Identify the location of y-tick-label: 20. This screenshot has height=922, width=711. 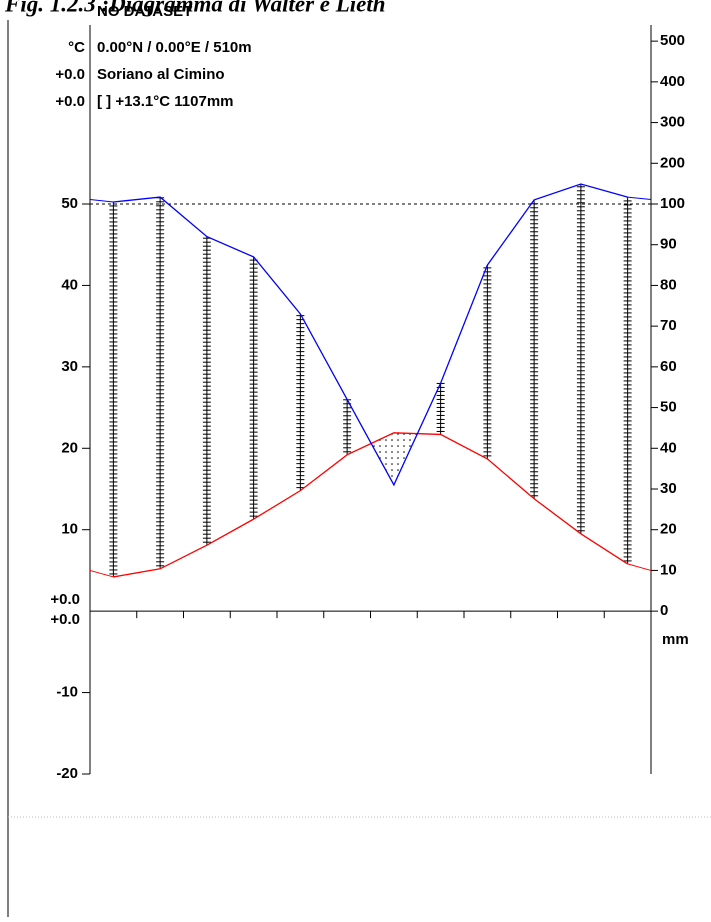
(69, 447).